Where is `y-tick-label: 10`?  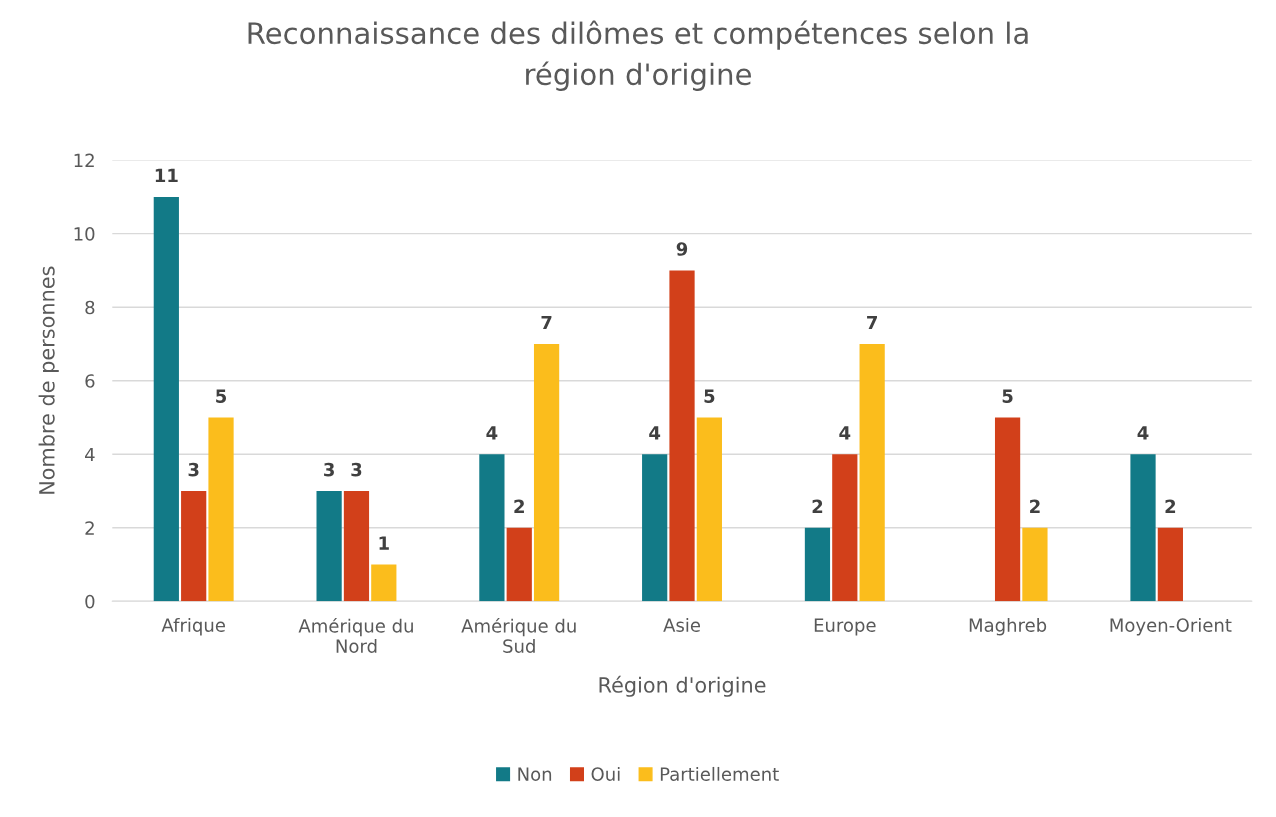 y-tick-label: 10 is located at coordinates (84, 234).